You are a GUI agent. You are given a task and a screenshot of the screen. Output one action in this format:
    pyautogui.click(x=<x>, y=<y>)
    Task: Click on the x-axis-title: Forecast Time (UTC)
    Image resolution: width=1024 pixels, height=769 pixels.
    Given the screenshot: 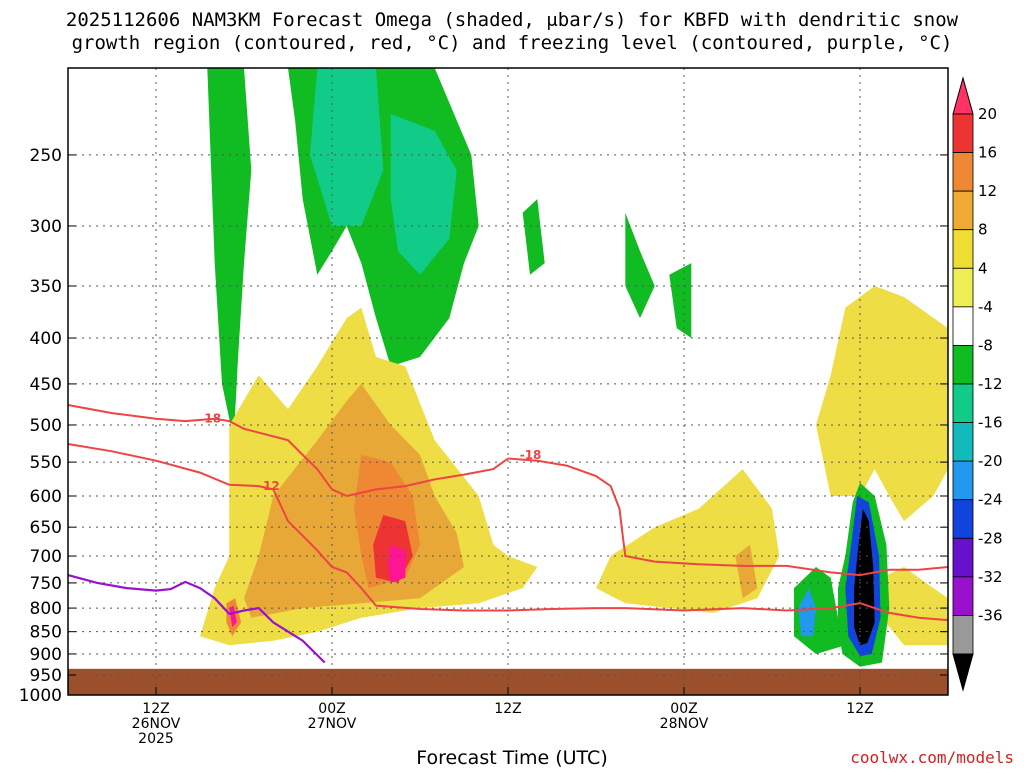 What is the action you would take?
    pyautogui.click(x=512, y=758)
    